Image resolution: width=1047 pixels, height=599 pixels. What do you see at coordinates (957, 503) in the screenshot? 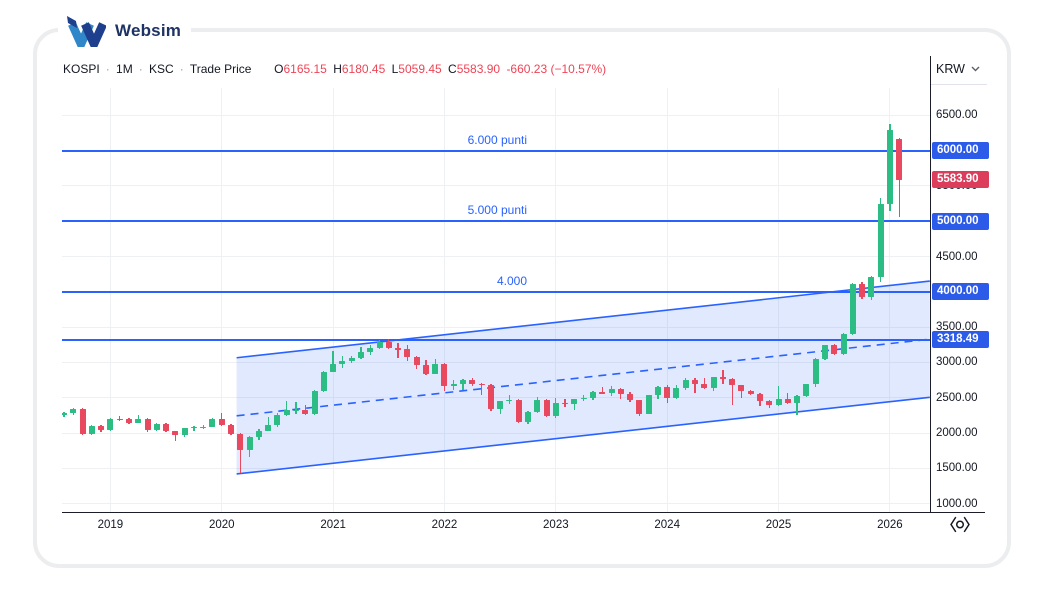
I see `price-axis-label: 1000.00` at bounding box center [957, 503].